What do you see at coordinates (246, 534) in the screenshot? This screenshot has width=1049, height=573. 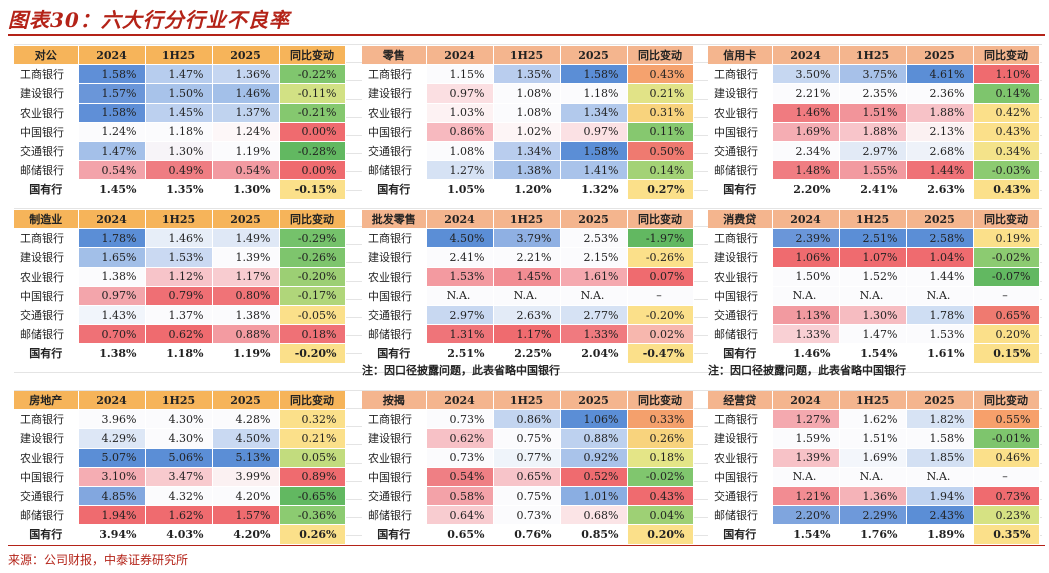 I see `total-value-cell: 4.20%` at bounding box center [246, 534].